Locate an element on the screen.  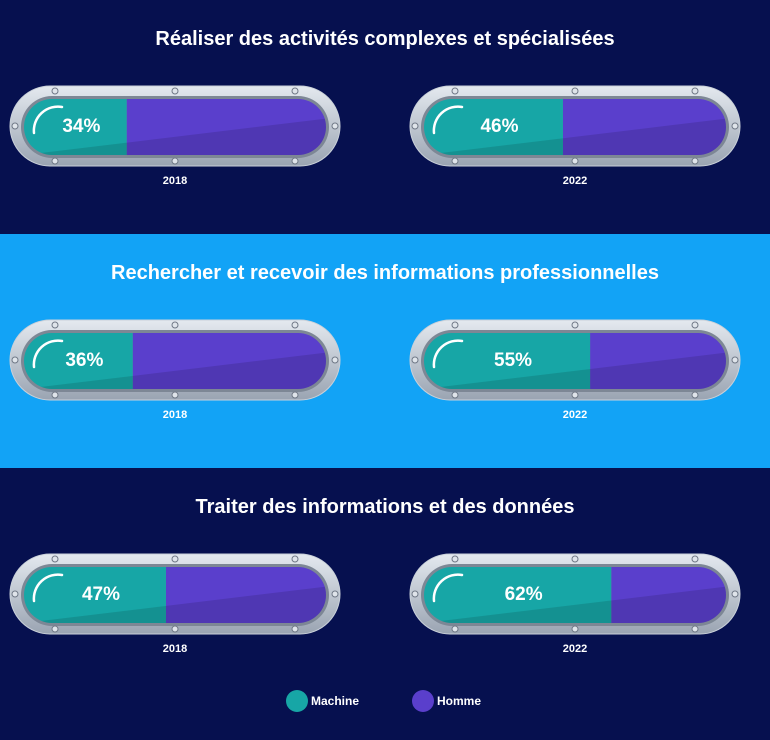
gauge-2018: 34% 2018 is located at coordinates (175, 118).